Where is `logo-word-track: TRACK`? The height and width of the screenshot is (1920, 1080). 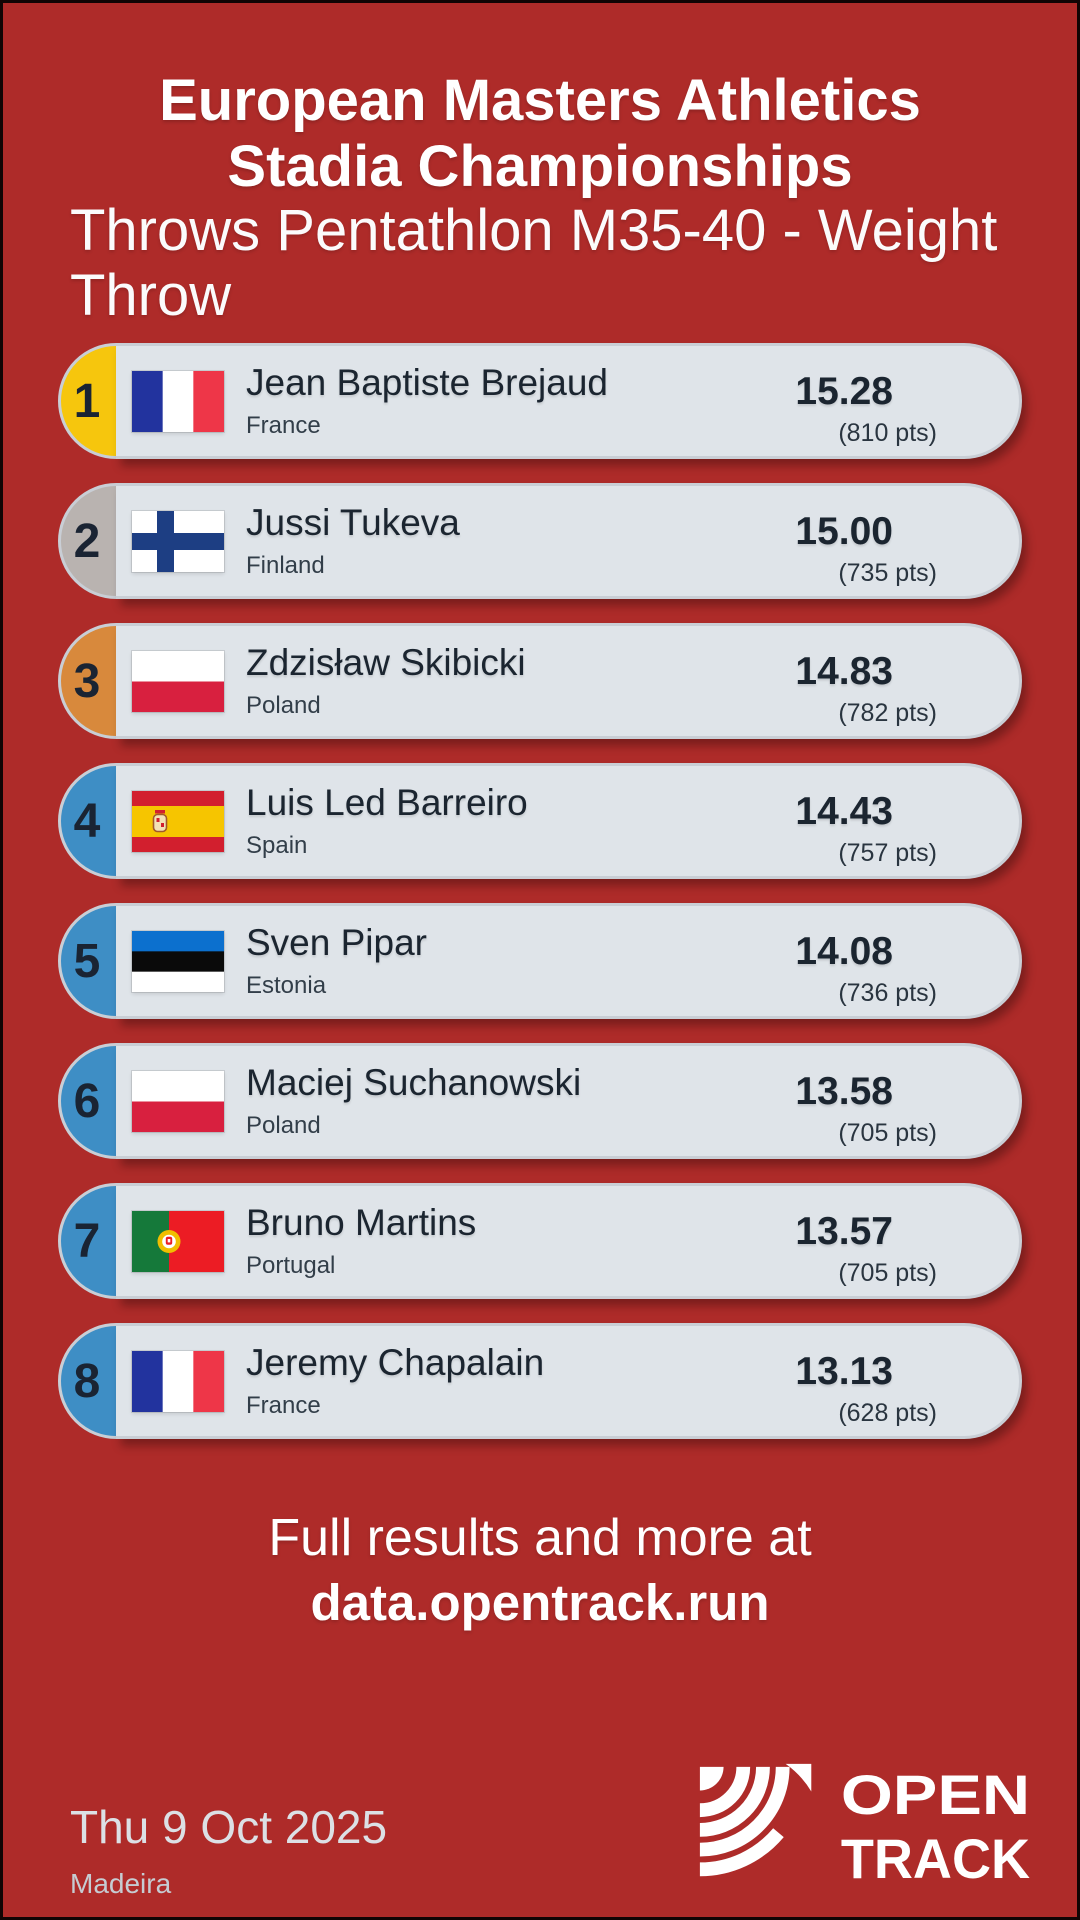
logo-word-track: TRACK is located at coordinates (935, 1858).